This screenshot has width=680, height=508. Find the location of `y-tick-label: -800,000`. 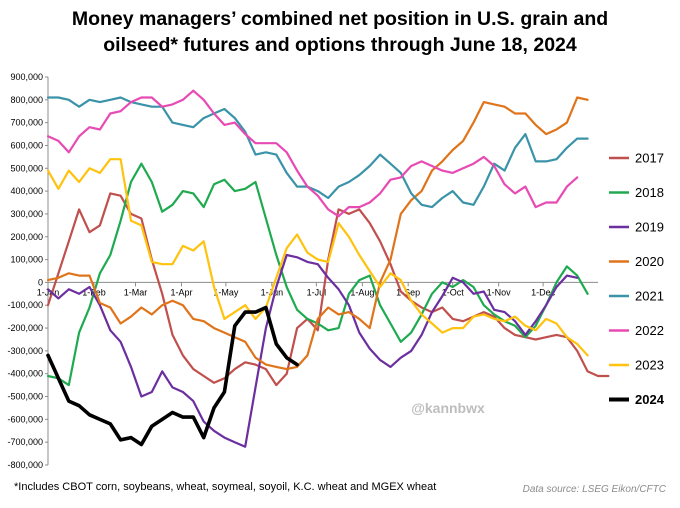

y-tick-label: -800,000 is located at coordinates (25, 465).